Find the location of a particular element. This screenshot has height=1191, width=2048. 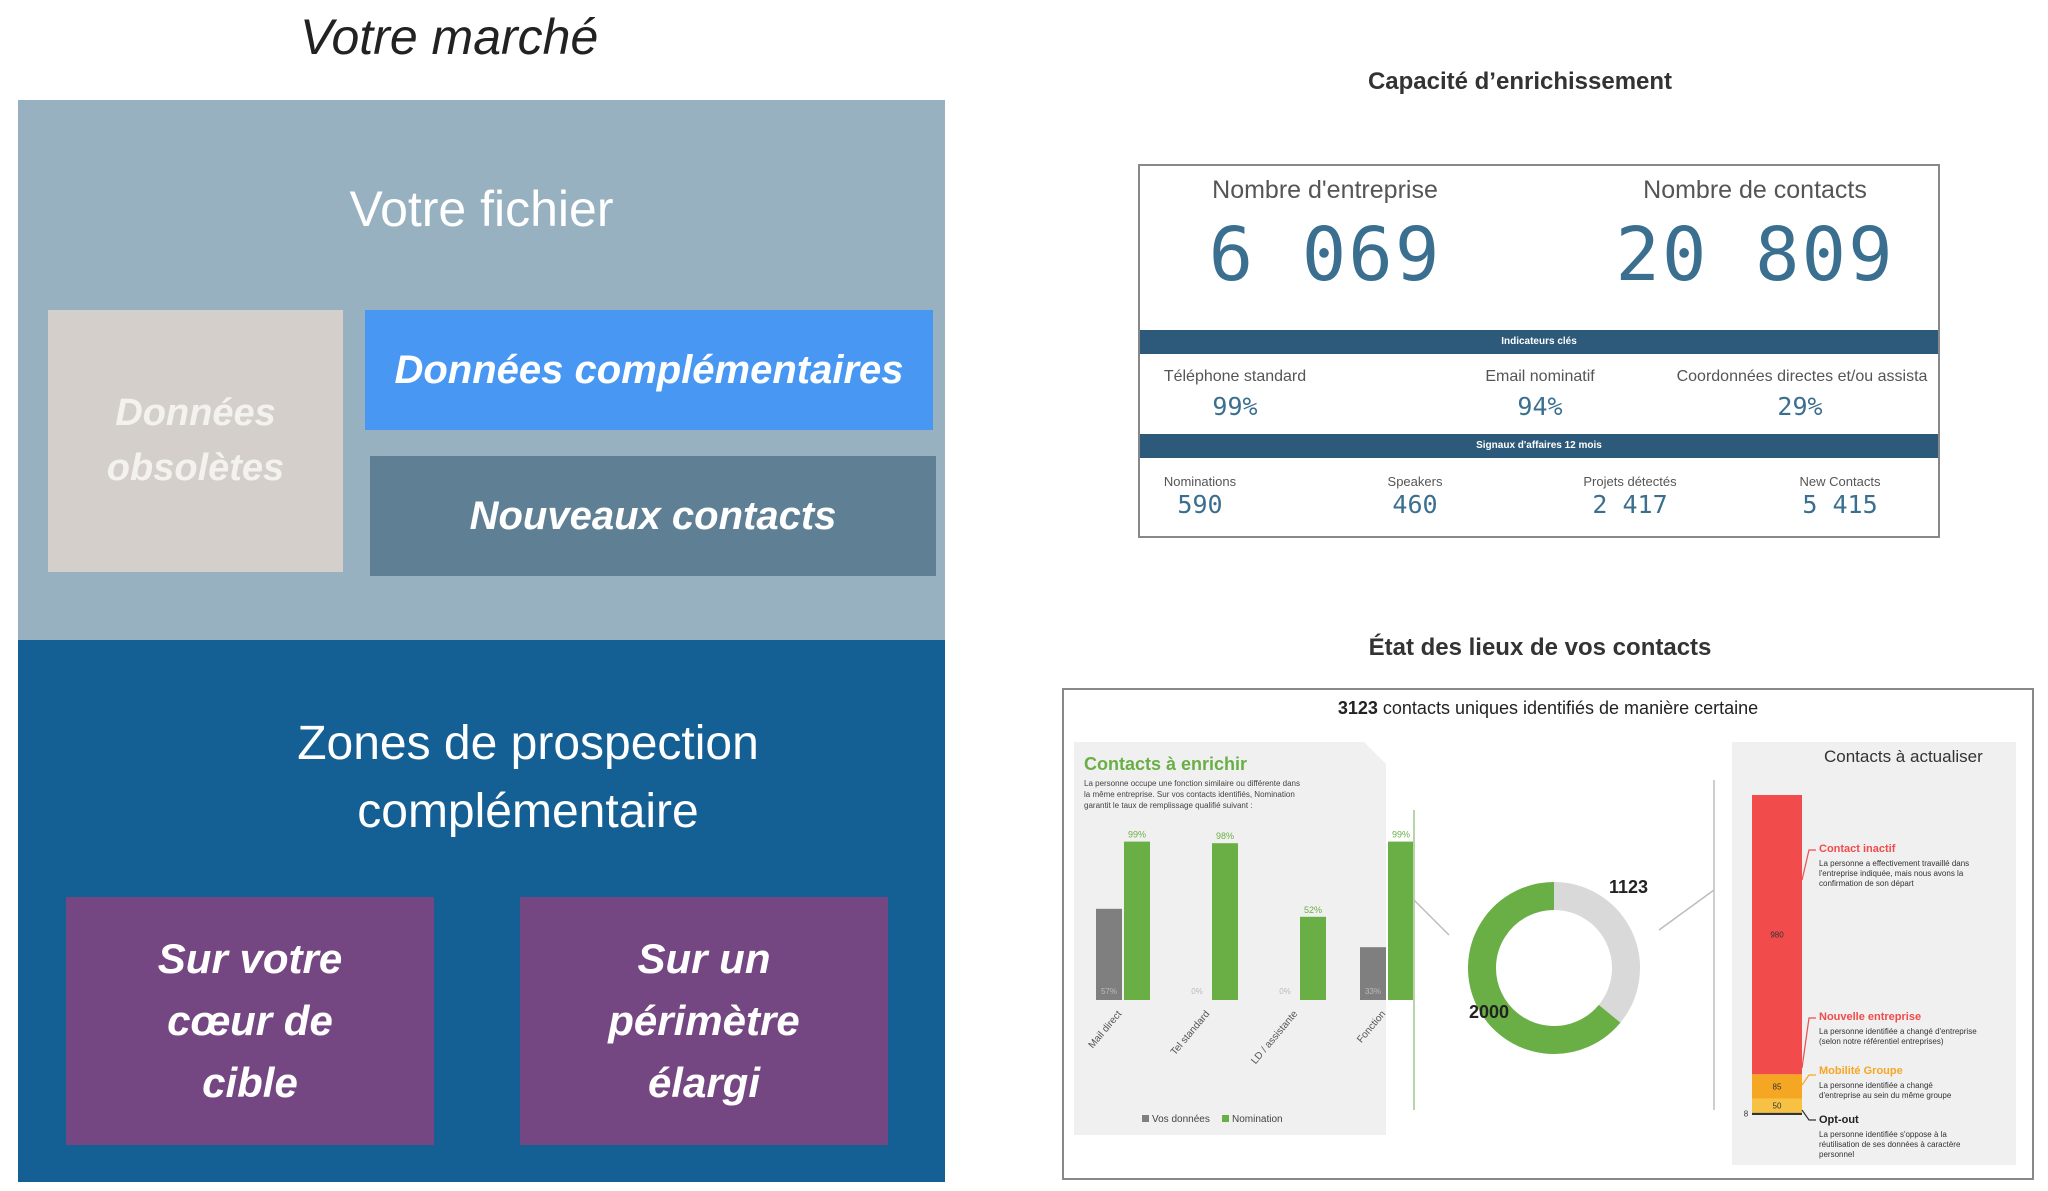

signal-value: 460 is located at coordinates (1415, 504).